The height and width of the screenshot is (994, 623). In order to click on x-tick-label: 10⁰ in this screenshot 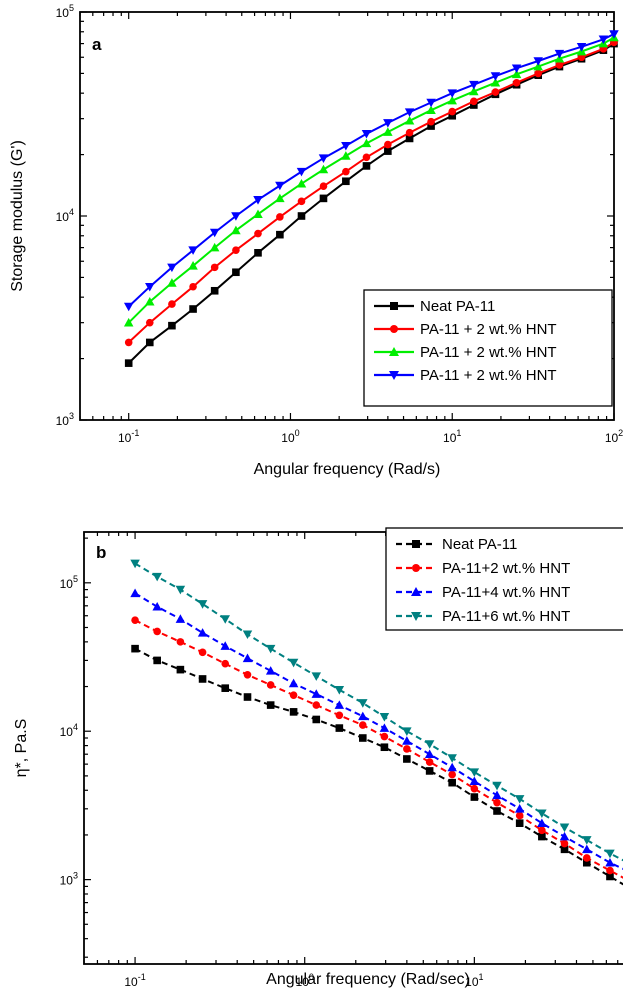, I will do `click(305, 980)`.